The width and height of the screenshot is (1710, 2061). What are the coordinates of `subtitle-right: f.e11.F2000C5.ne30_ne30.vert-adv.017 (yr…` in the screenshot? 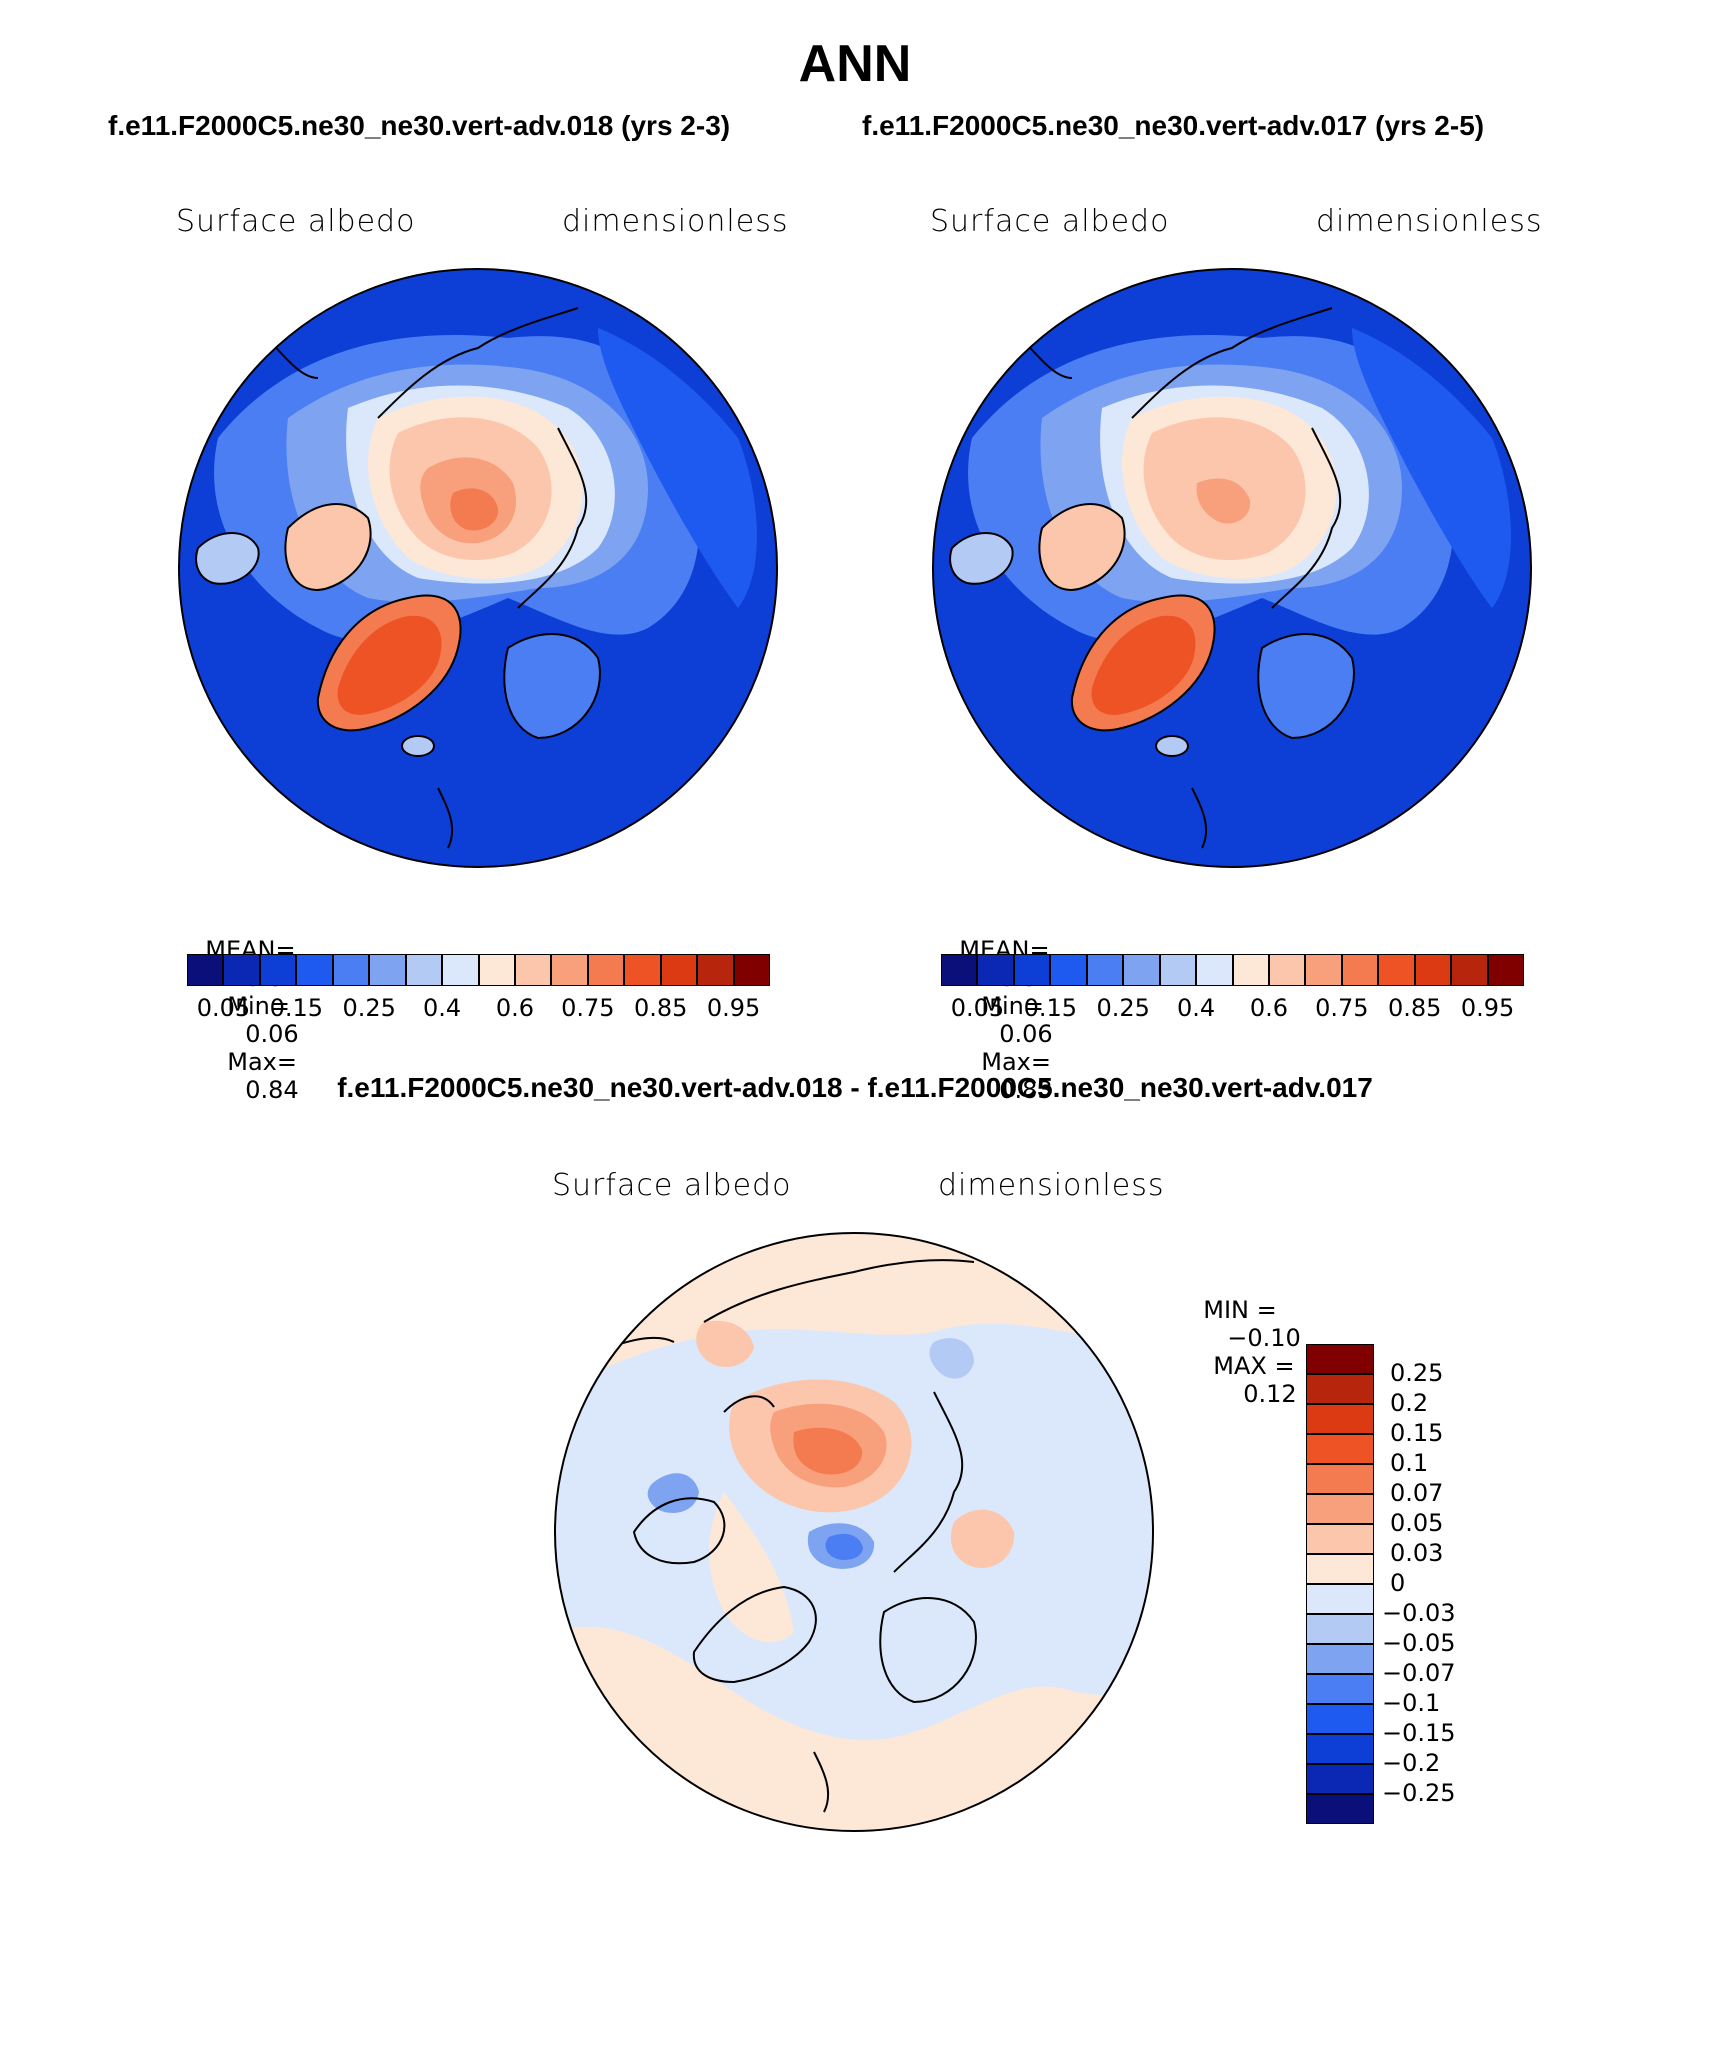 It's located at (1173, 125).